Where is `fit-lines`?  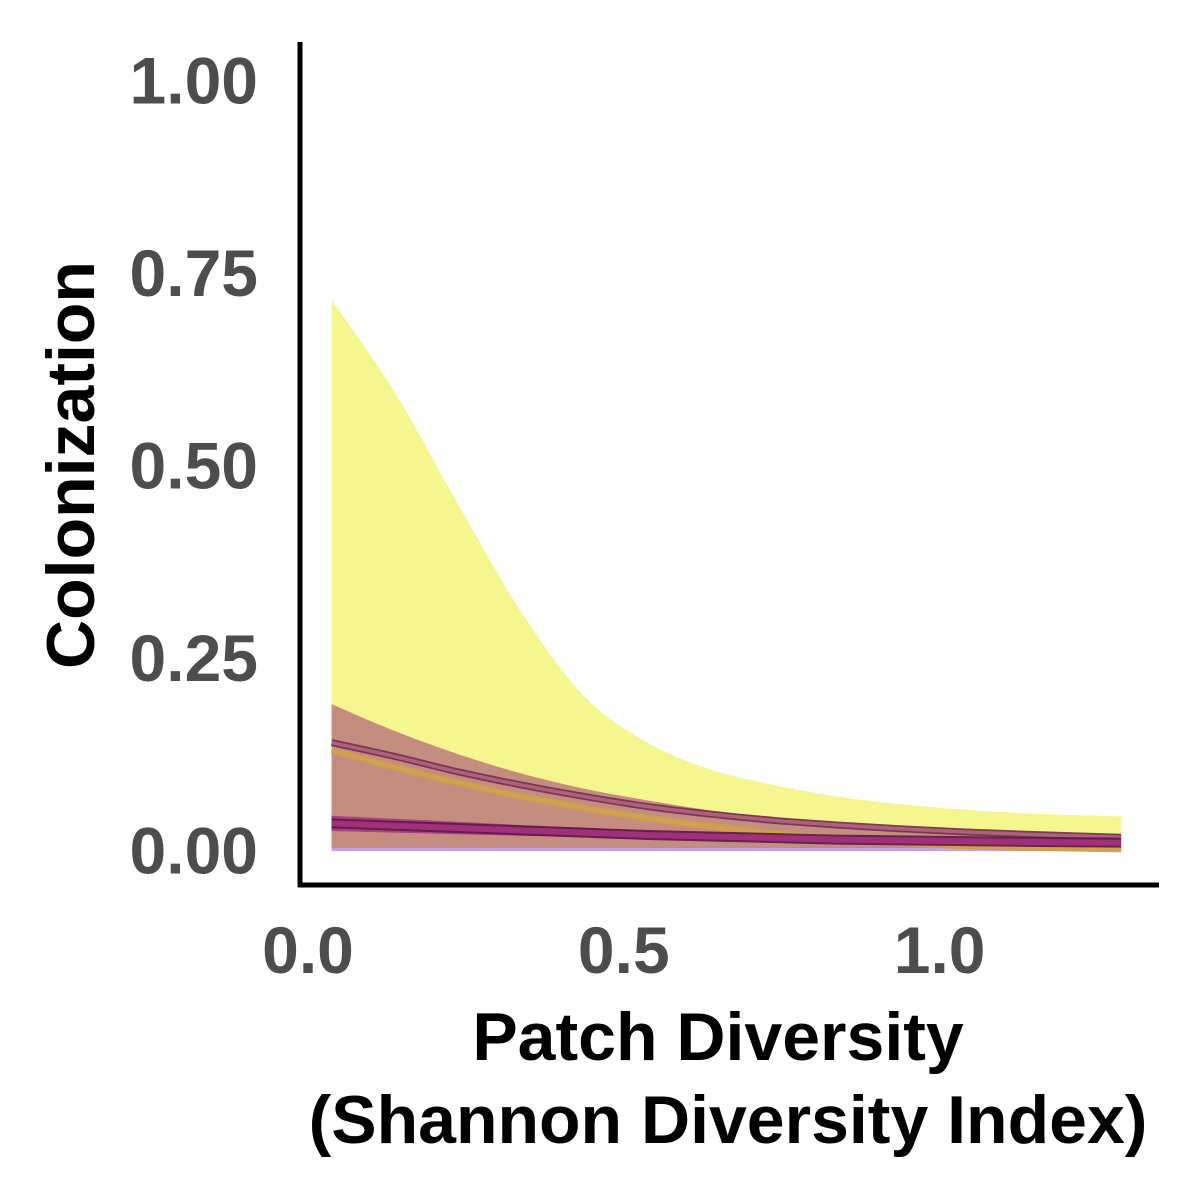 fit-lines is located at coordinates (726, 796).